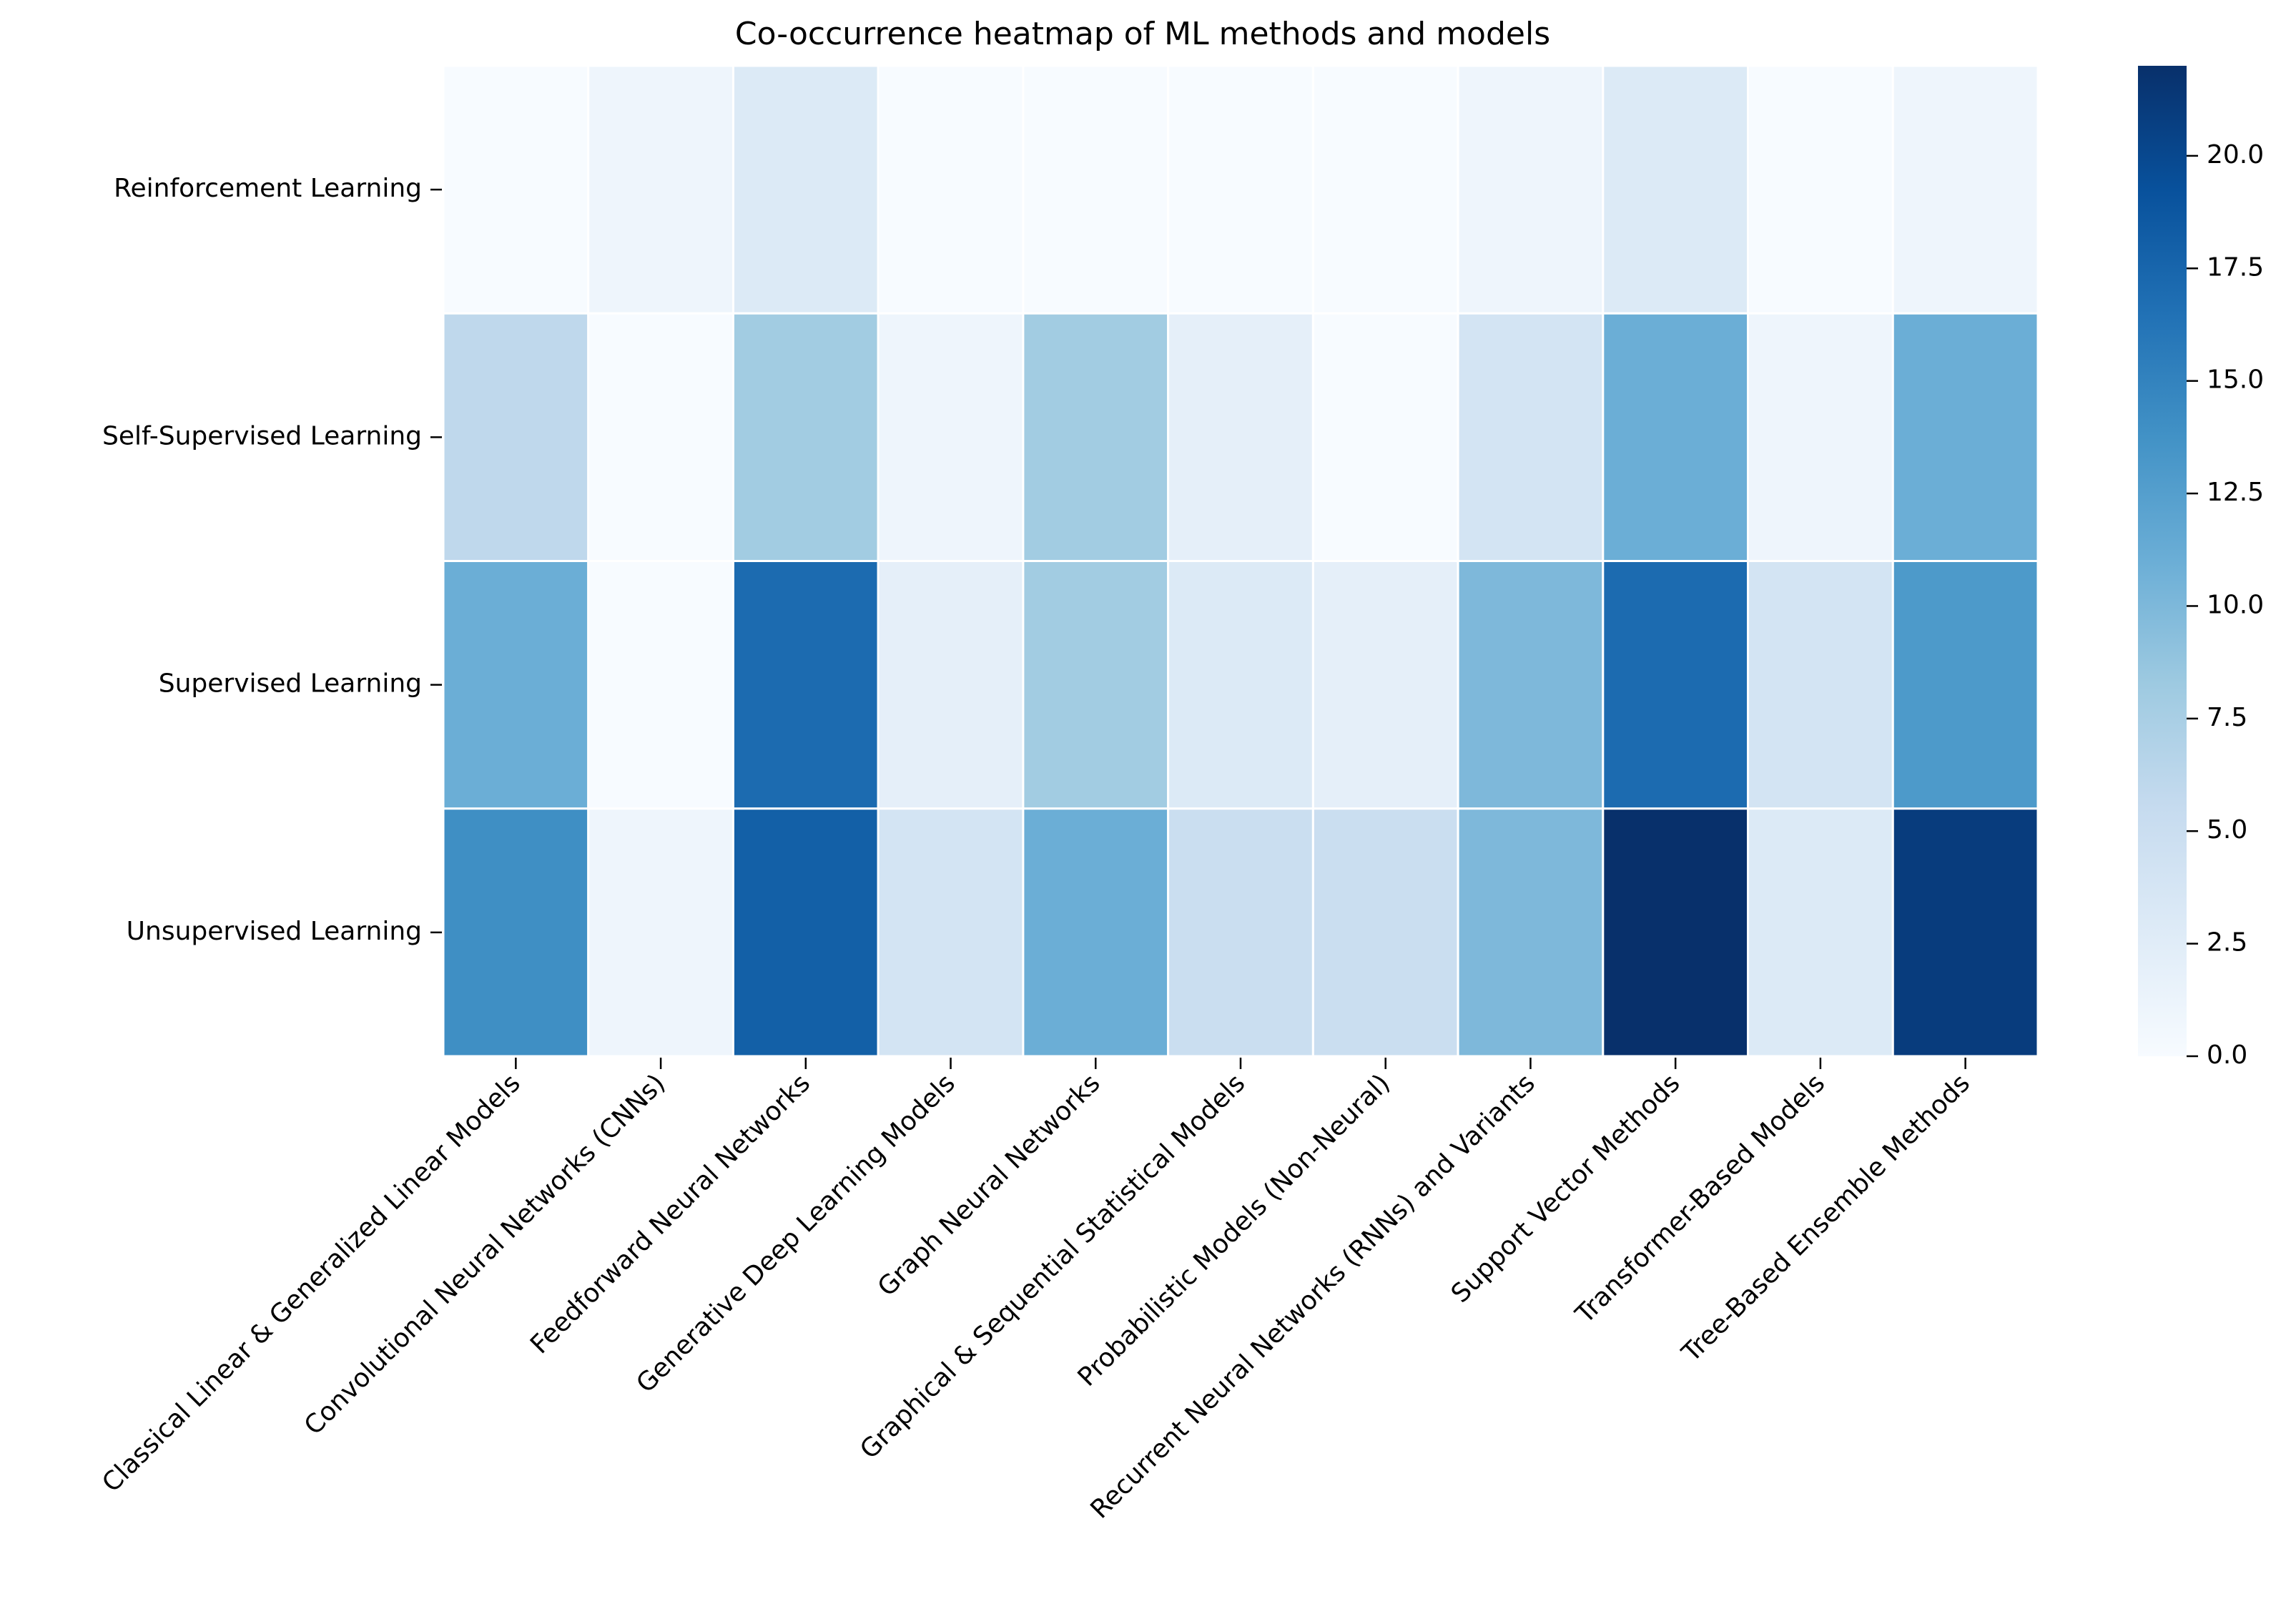  I want to click on y-tick-label-unsupervised-learning: Unsupervised Learning, so click(275, 931).